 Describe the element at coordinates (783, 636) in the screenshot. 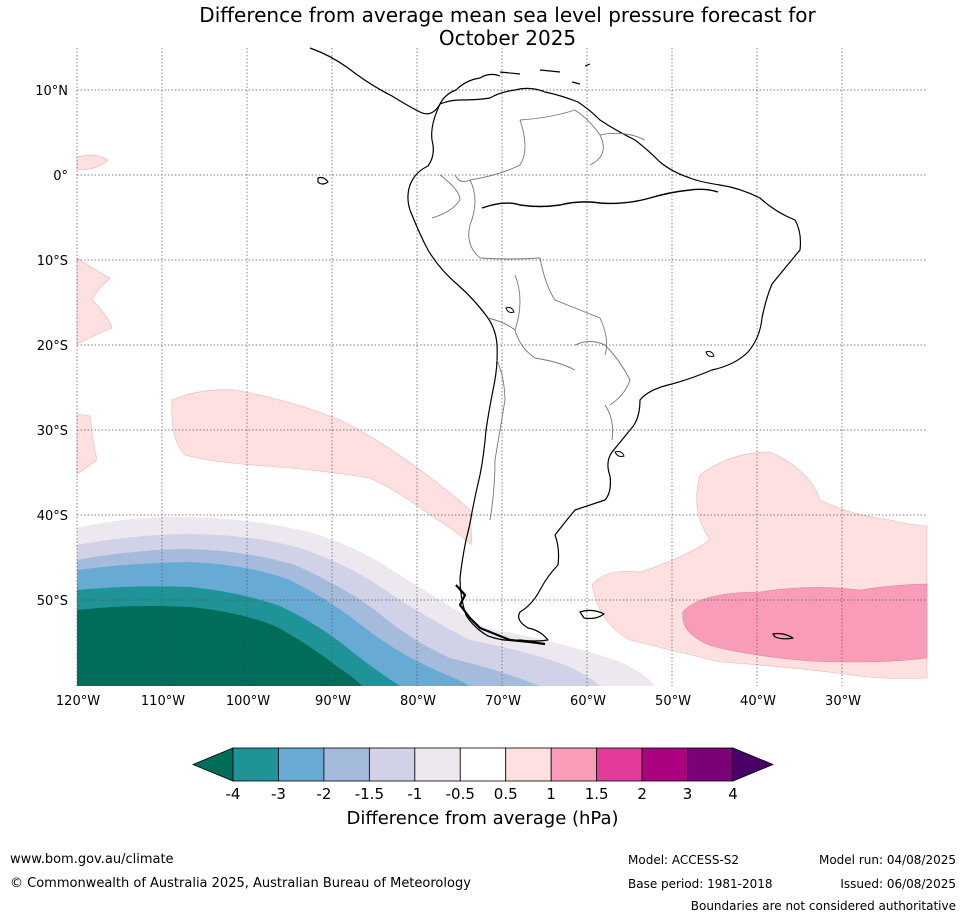

I see `south-georgia` at that location.